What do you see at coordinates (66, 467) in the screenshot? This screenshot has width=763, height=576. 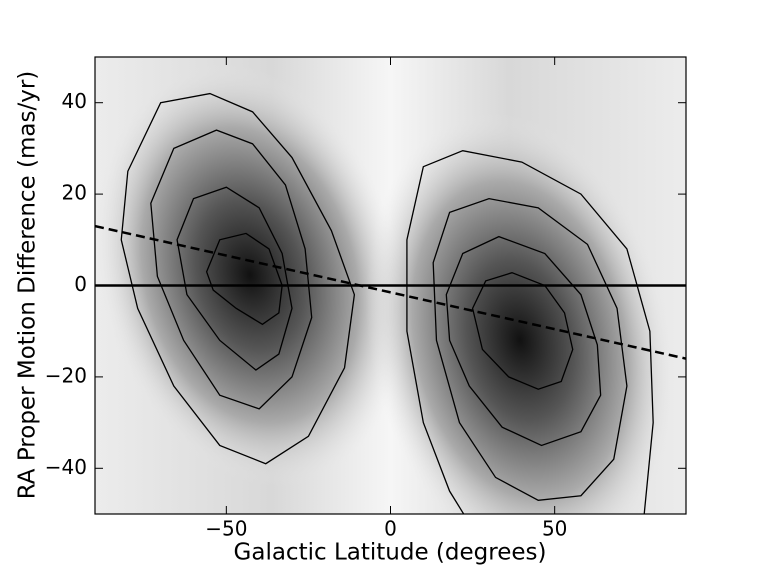 I see `y-tick-label: −40` at bounding box center [66, 467].